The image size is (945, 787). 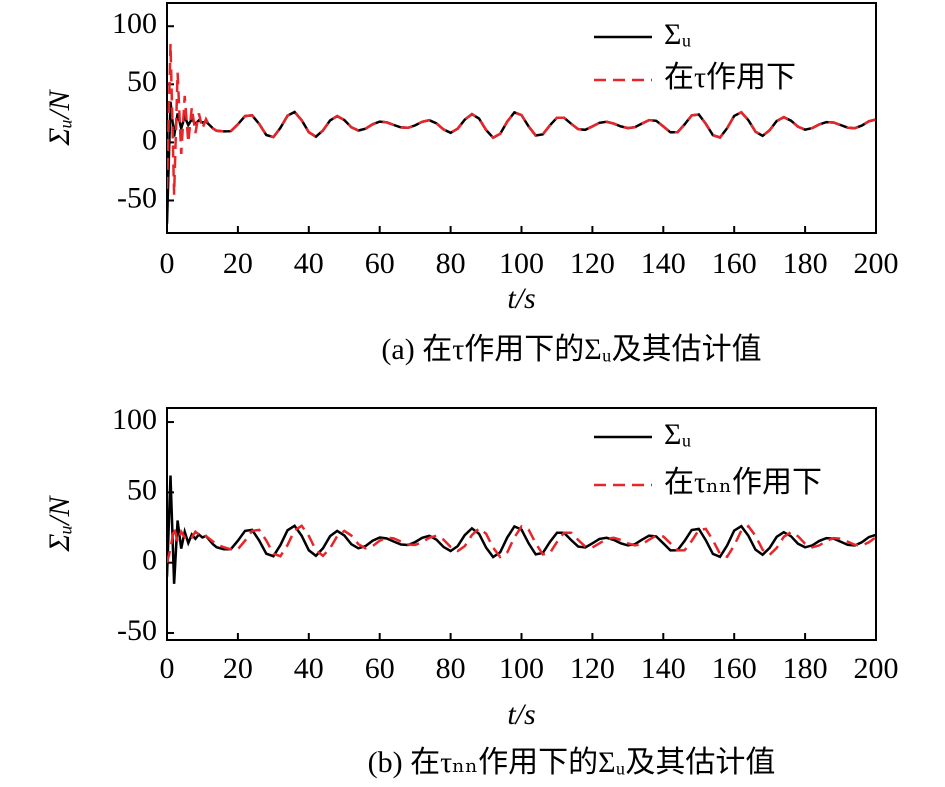 What do you see at coordinates (743, 482) in the screenshot?
I see `legend-label: 在τₙₙ作用下` at bounding box center [743, 482].